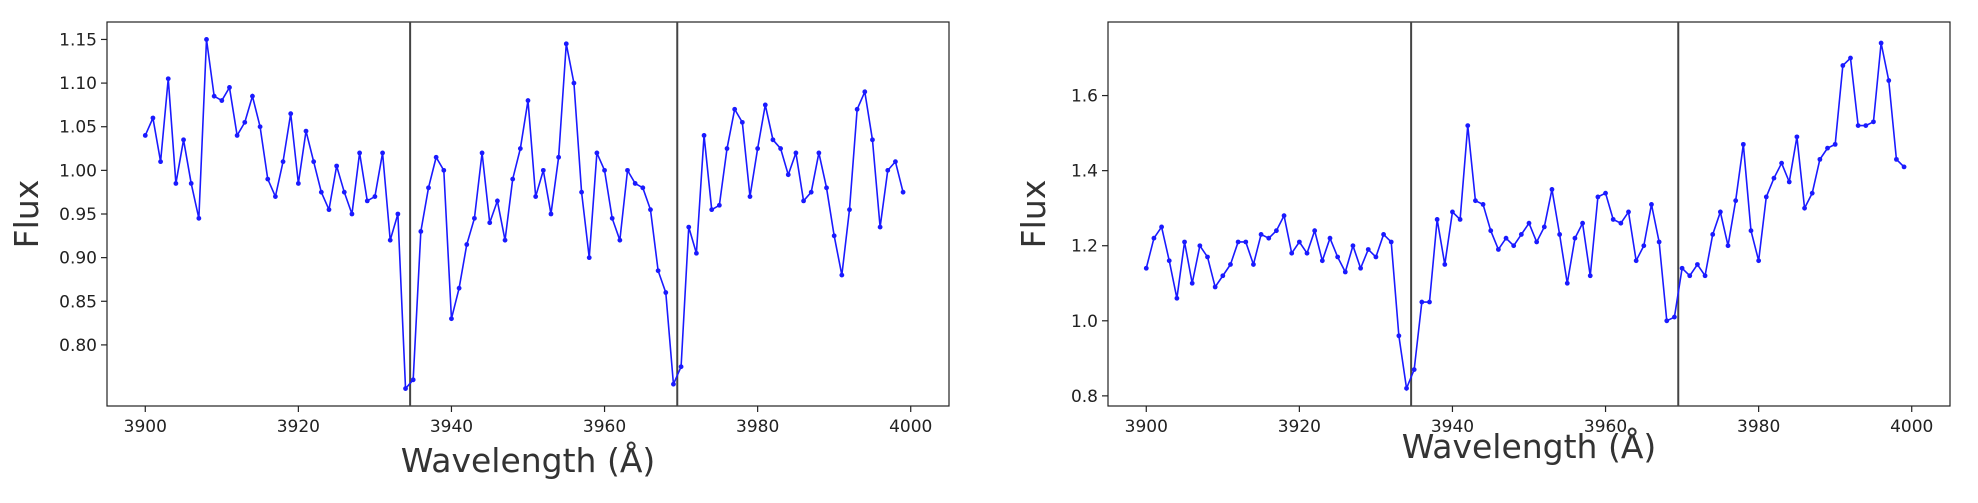 The image size is (1978, 503). What do you see at coordinates (1758, 427) in the screenshot?
I see `x-tick-label: 3980` at bounding box center [1758, 427].